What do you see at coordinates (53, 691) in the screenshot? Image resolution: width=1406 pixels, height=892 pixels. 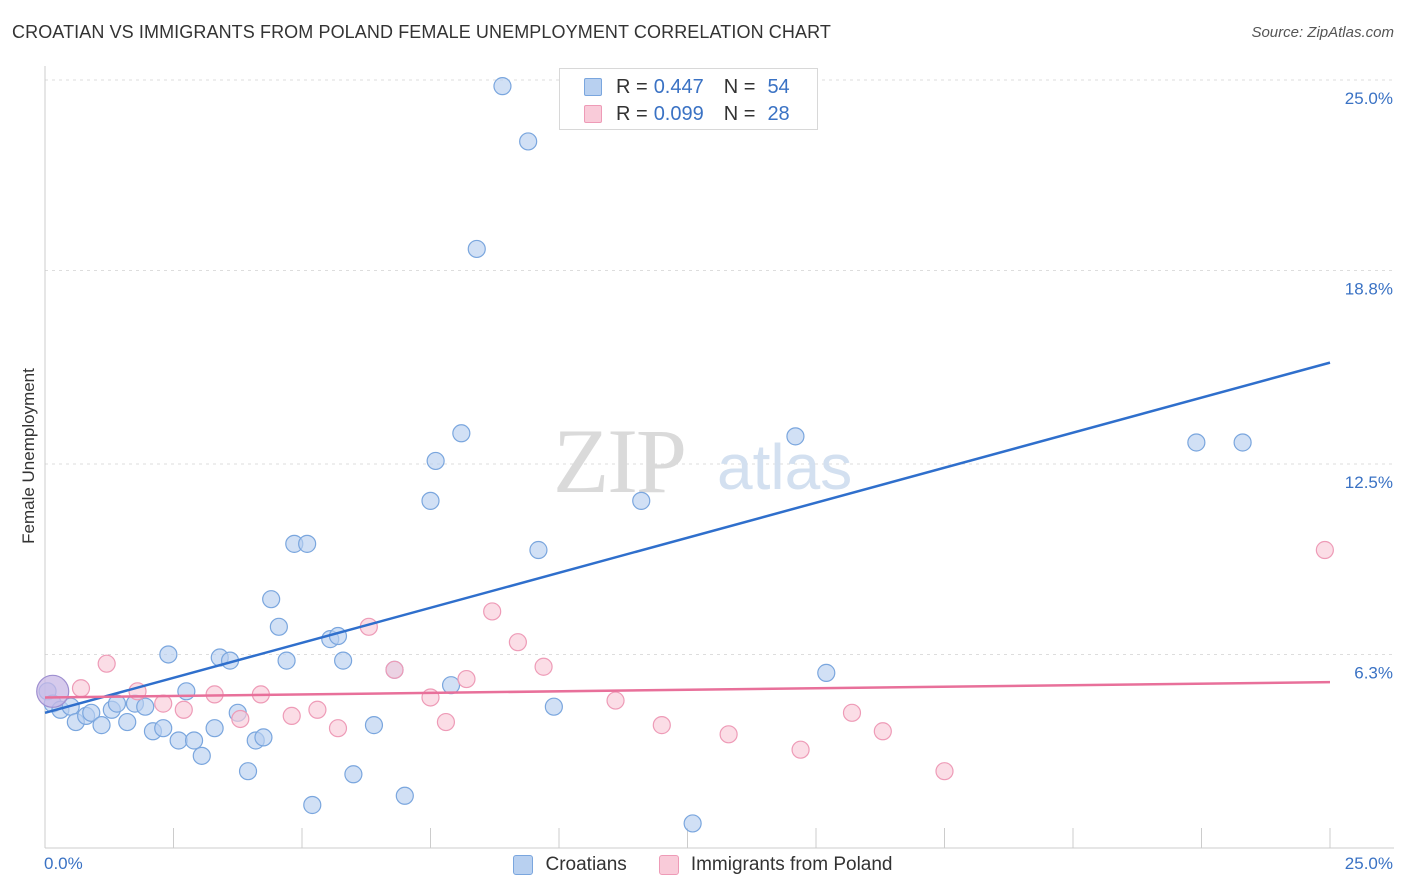 I see `overlap-point` at bounding box center [53, 691].